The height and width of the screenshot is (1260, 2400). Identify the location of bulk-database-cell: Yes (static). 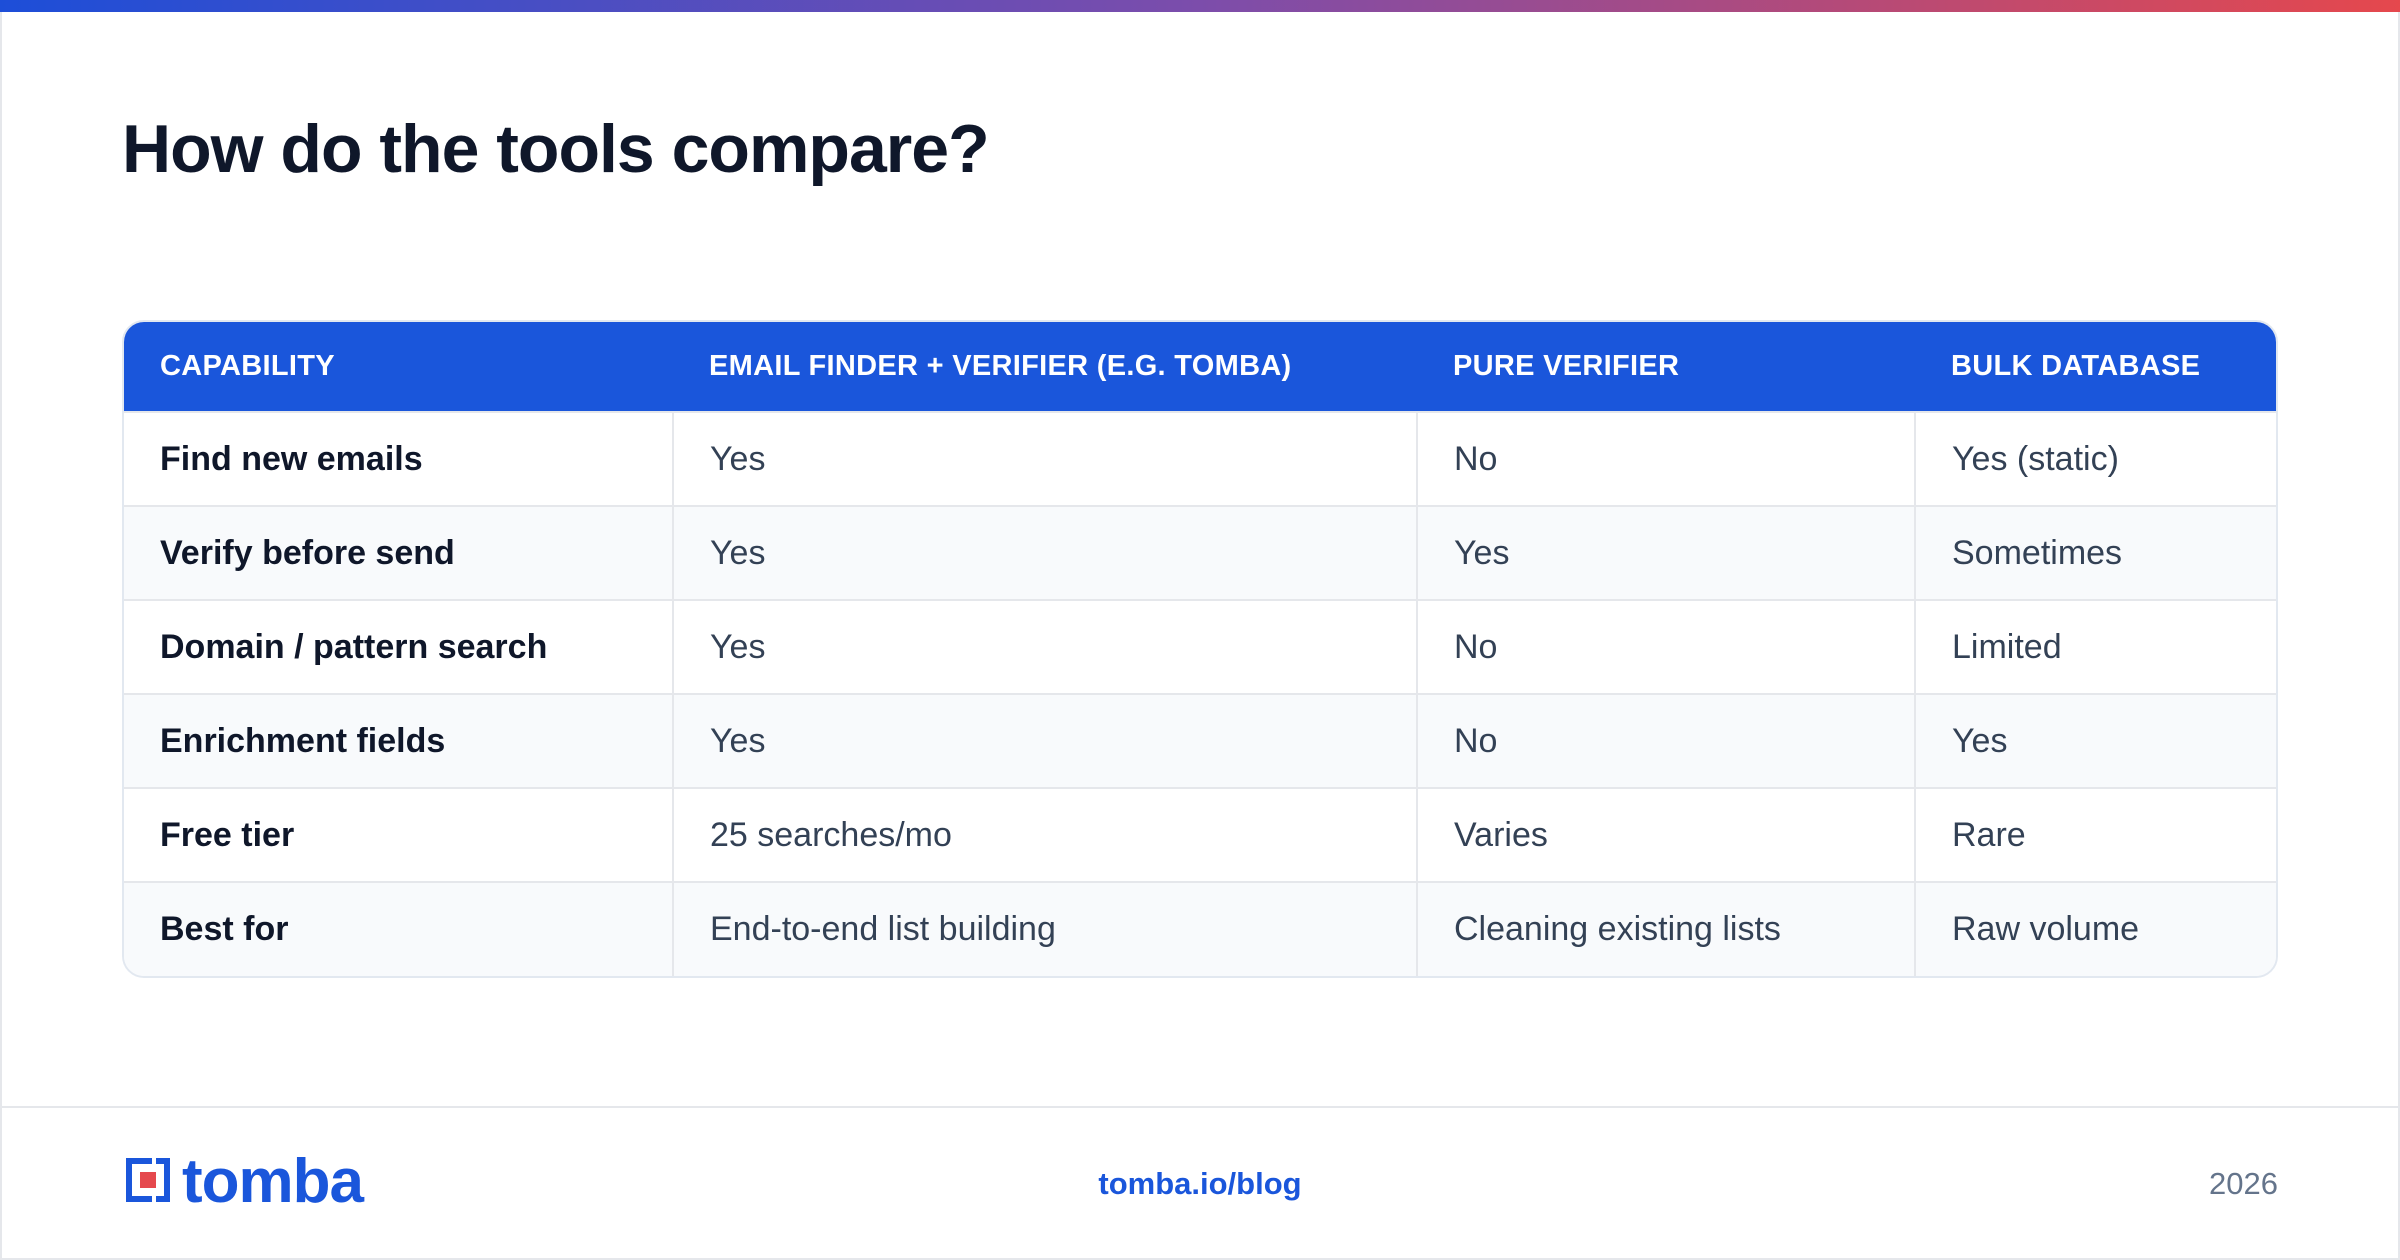
(2095, 458).